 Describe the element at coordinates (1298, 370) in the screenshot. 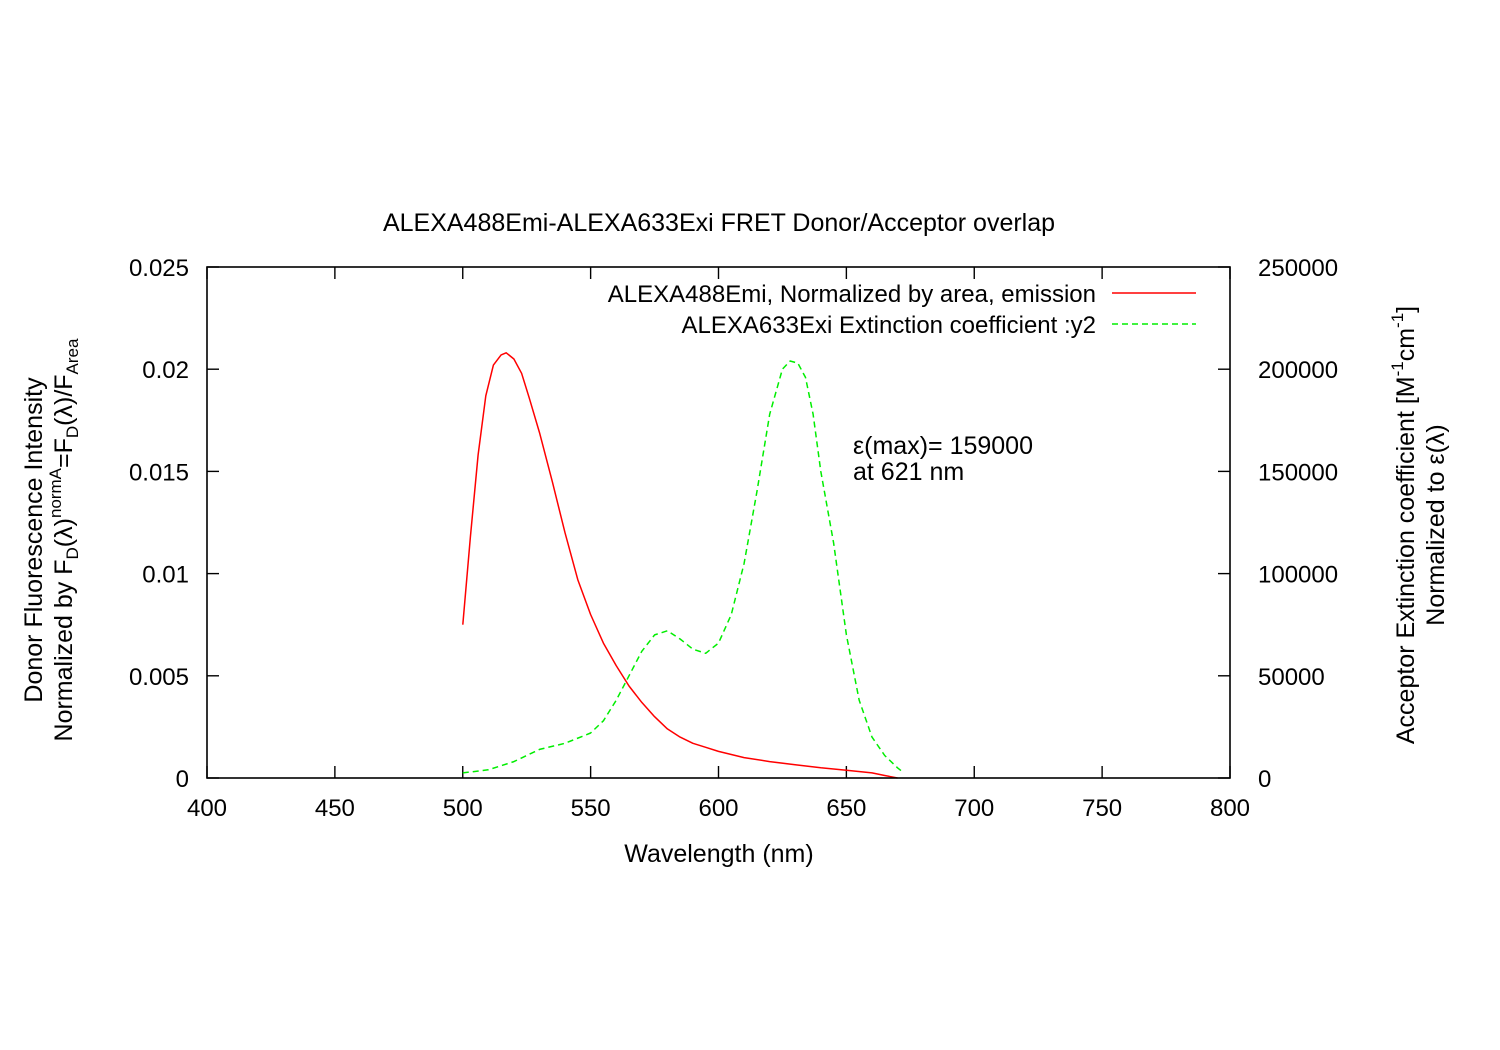

I see `y2-tick-label: 200000` at that location.